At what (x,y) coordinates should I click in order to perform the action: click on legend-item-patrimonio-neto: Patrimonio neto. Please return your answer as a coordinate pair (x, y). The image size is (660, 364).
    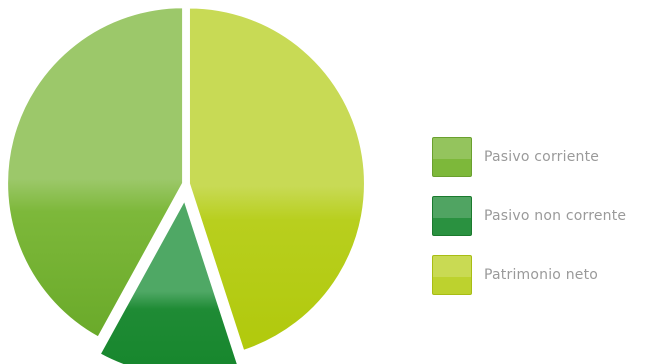
    Looking at the image, I should click on (529, 275).